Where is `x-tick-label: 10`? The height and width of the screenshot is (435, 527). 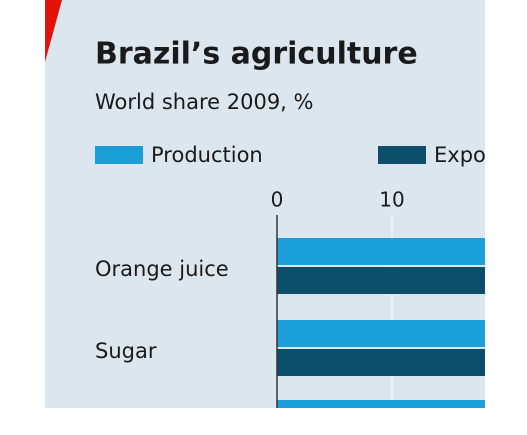
x-tick-label: 10 is located at coordinates (391, 200).